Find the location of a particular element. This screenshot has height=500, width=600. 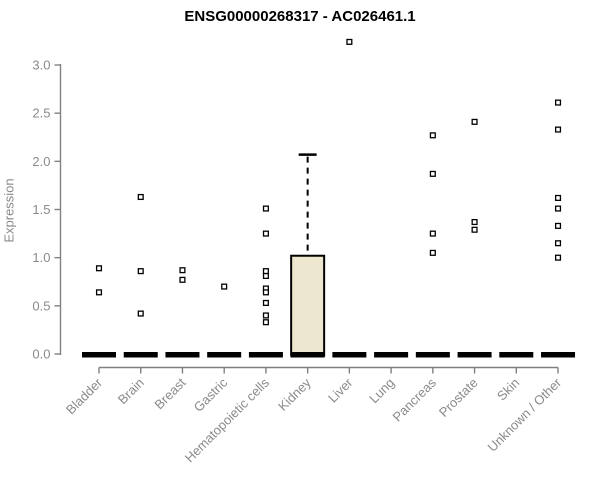

category-label: Pancreas is located at coordinates (415, 400).